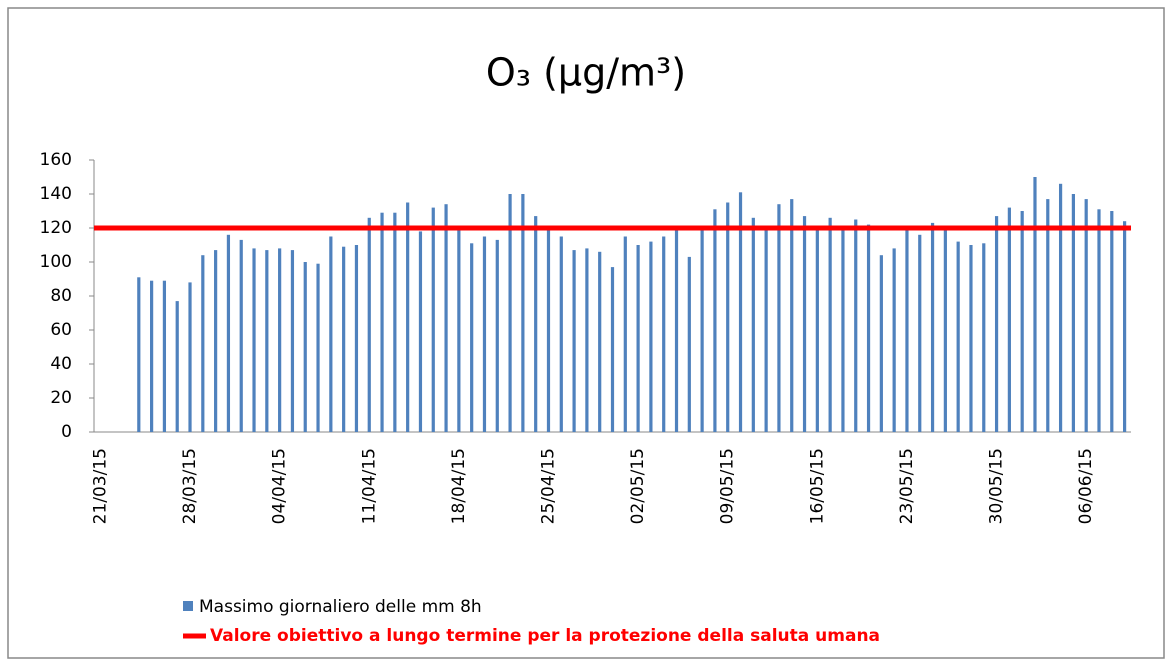 The height and width of the screenshot is (664, 1173). Describe the element at coordinates (190, 486) in the screenshot. I see `x-tick-label: 28/03/15` at that location.